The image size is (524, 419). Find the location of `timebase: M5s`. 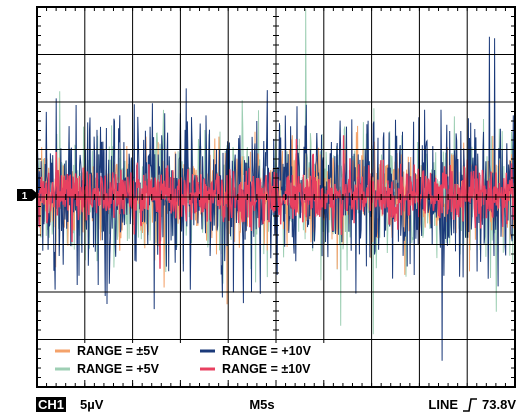

timebase: M5s is located at coordinates (262, 404).